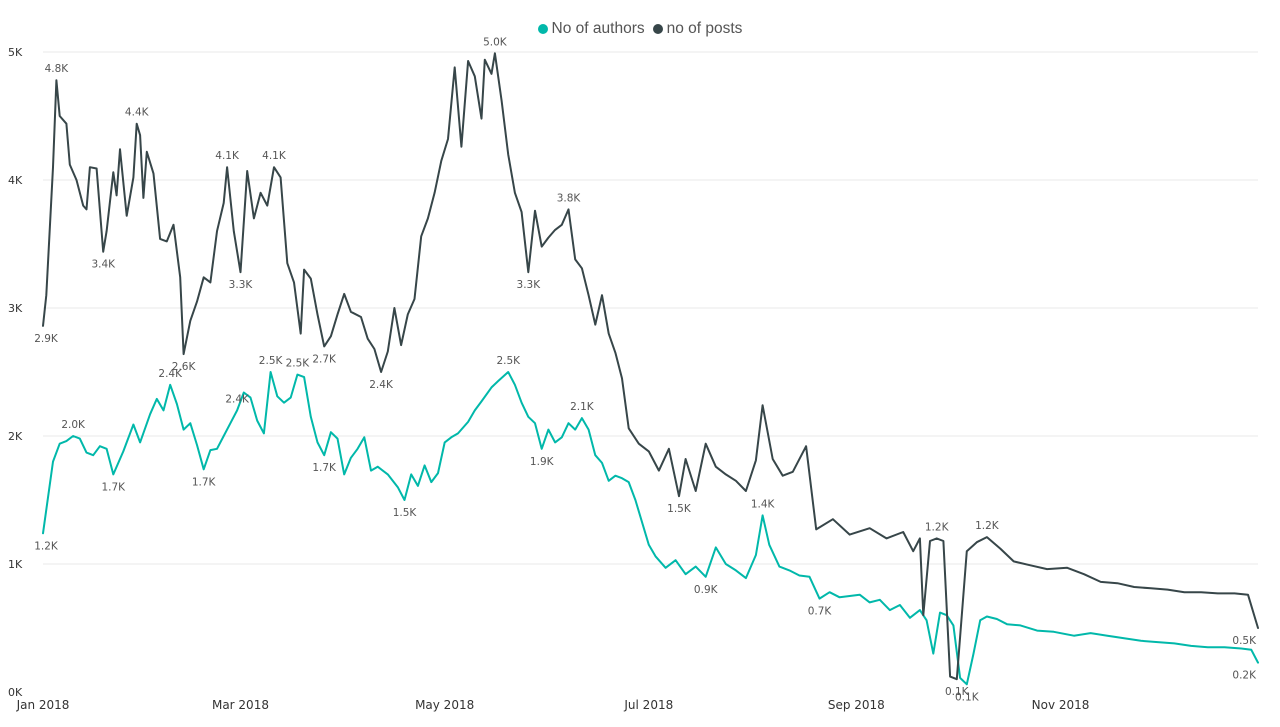 This screenshot has width=1280, height=727. Describe the element at coordinates (648, 705) in the screenshot. I see `x-tick-label: Jul 2018` at that location.